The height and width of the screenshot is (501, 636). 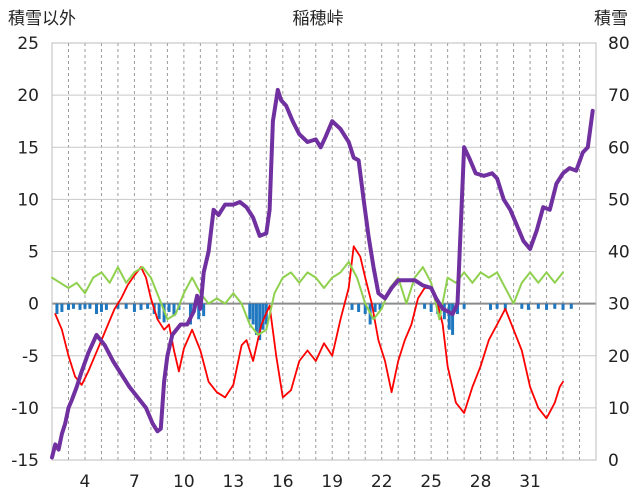 What do you see at coordinates (619, 253) in the screenshot?
I see `right-y-tick-label: 40` at bounding box center [619, 253].